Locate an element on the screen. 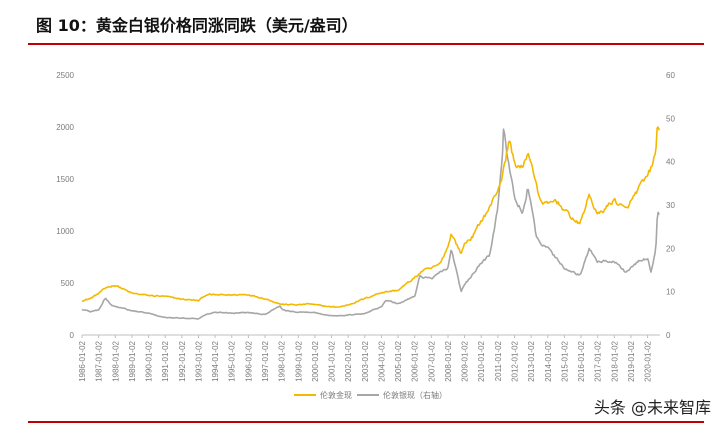 The image size is (725, 426). right-axis-tick-label: 40 is located at coordinates (670, 162).